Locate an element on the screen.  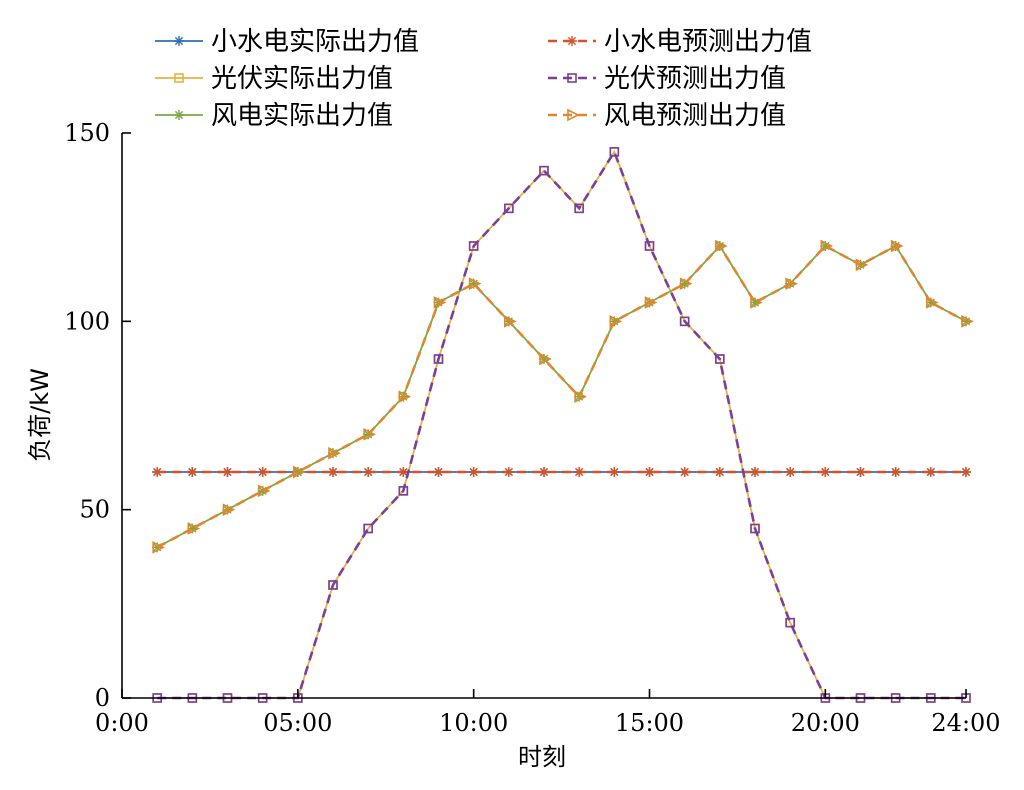
legend-item: 小水电预测出力值 is located at coordinates (680, 42).